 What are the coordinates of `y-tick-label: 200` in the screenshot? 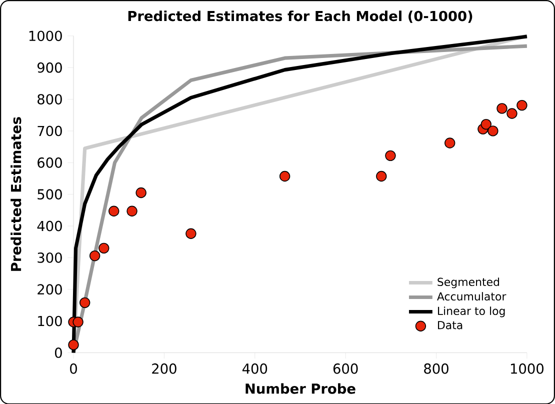 It's located at (50, 289).